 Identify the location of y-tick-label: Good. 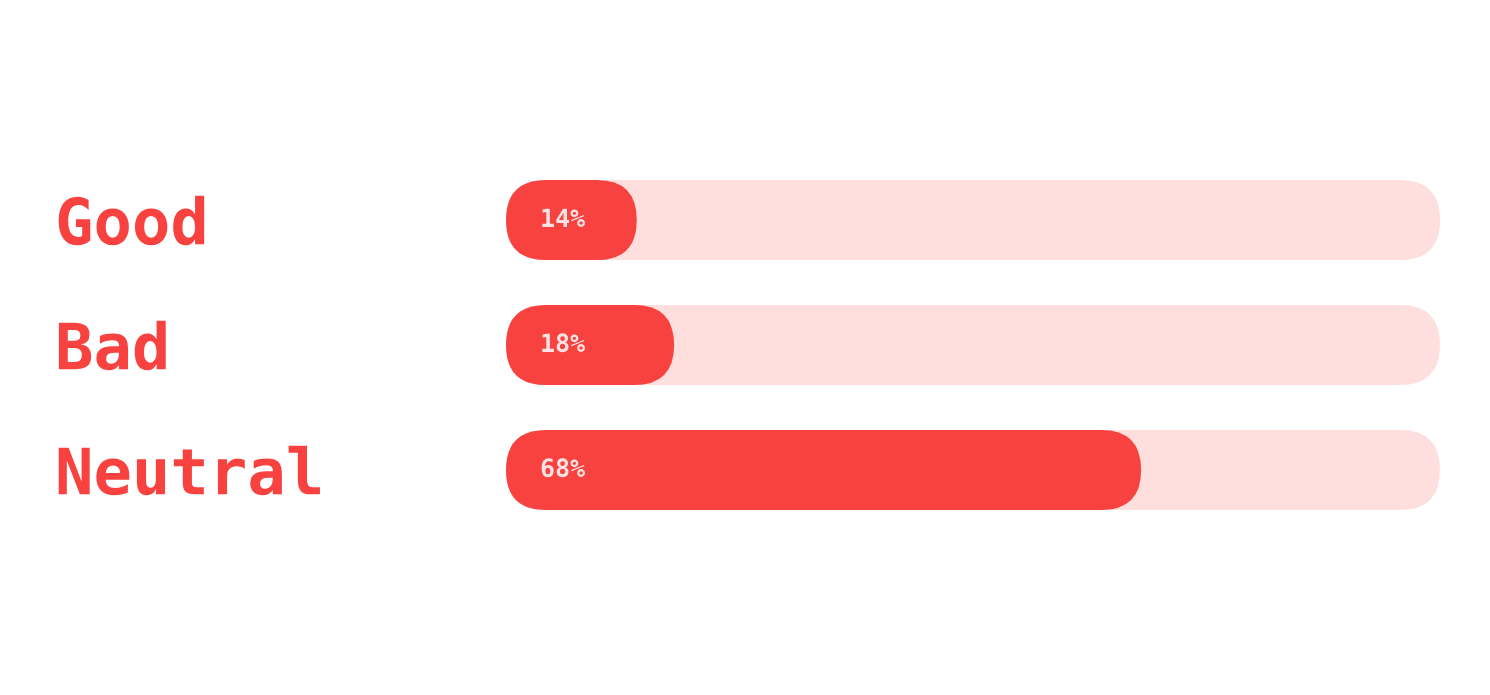
(131, 220).